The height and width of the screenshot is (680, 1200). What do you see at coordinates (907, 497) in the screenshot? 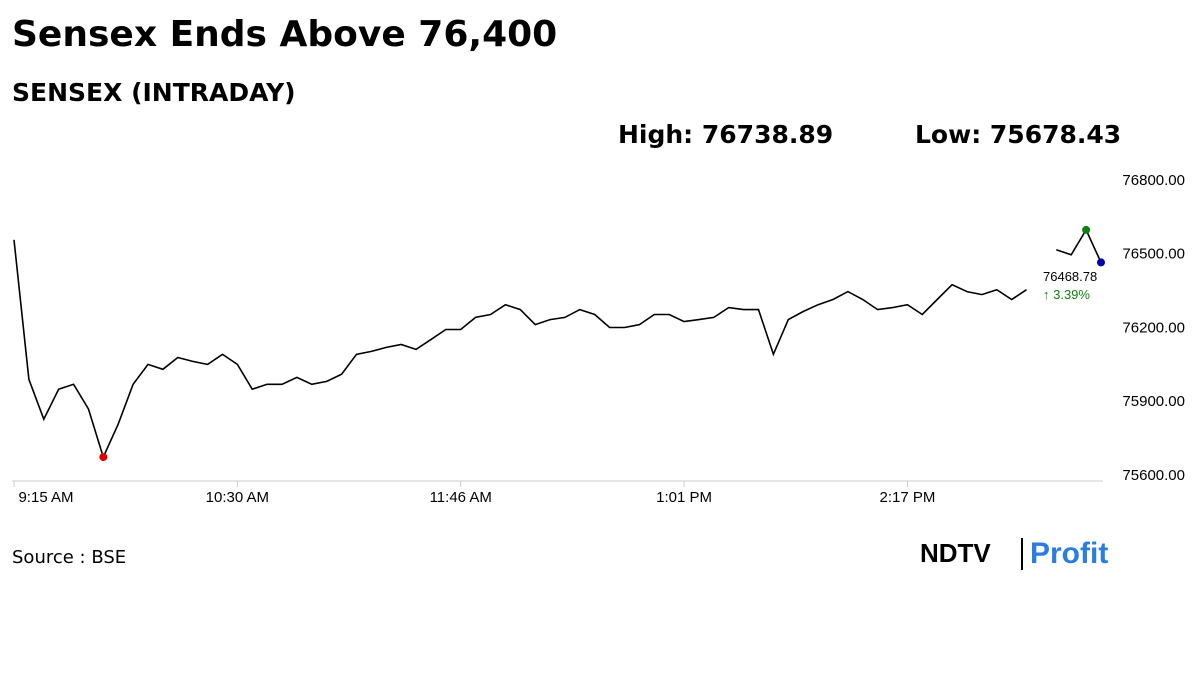
I see `x-tick-label: 2:17 PM` at bounding box center [907, 497].